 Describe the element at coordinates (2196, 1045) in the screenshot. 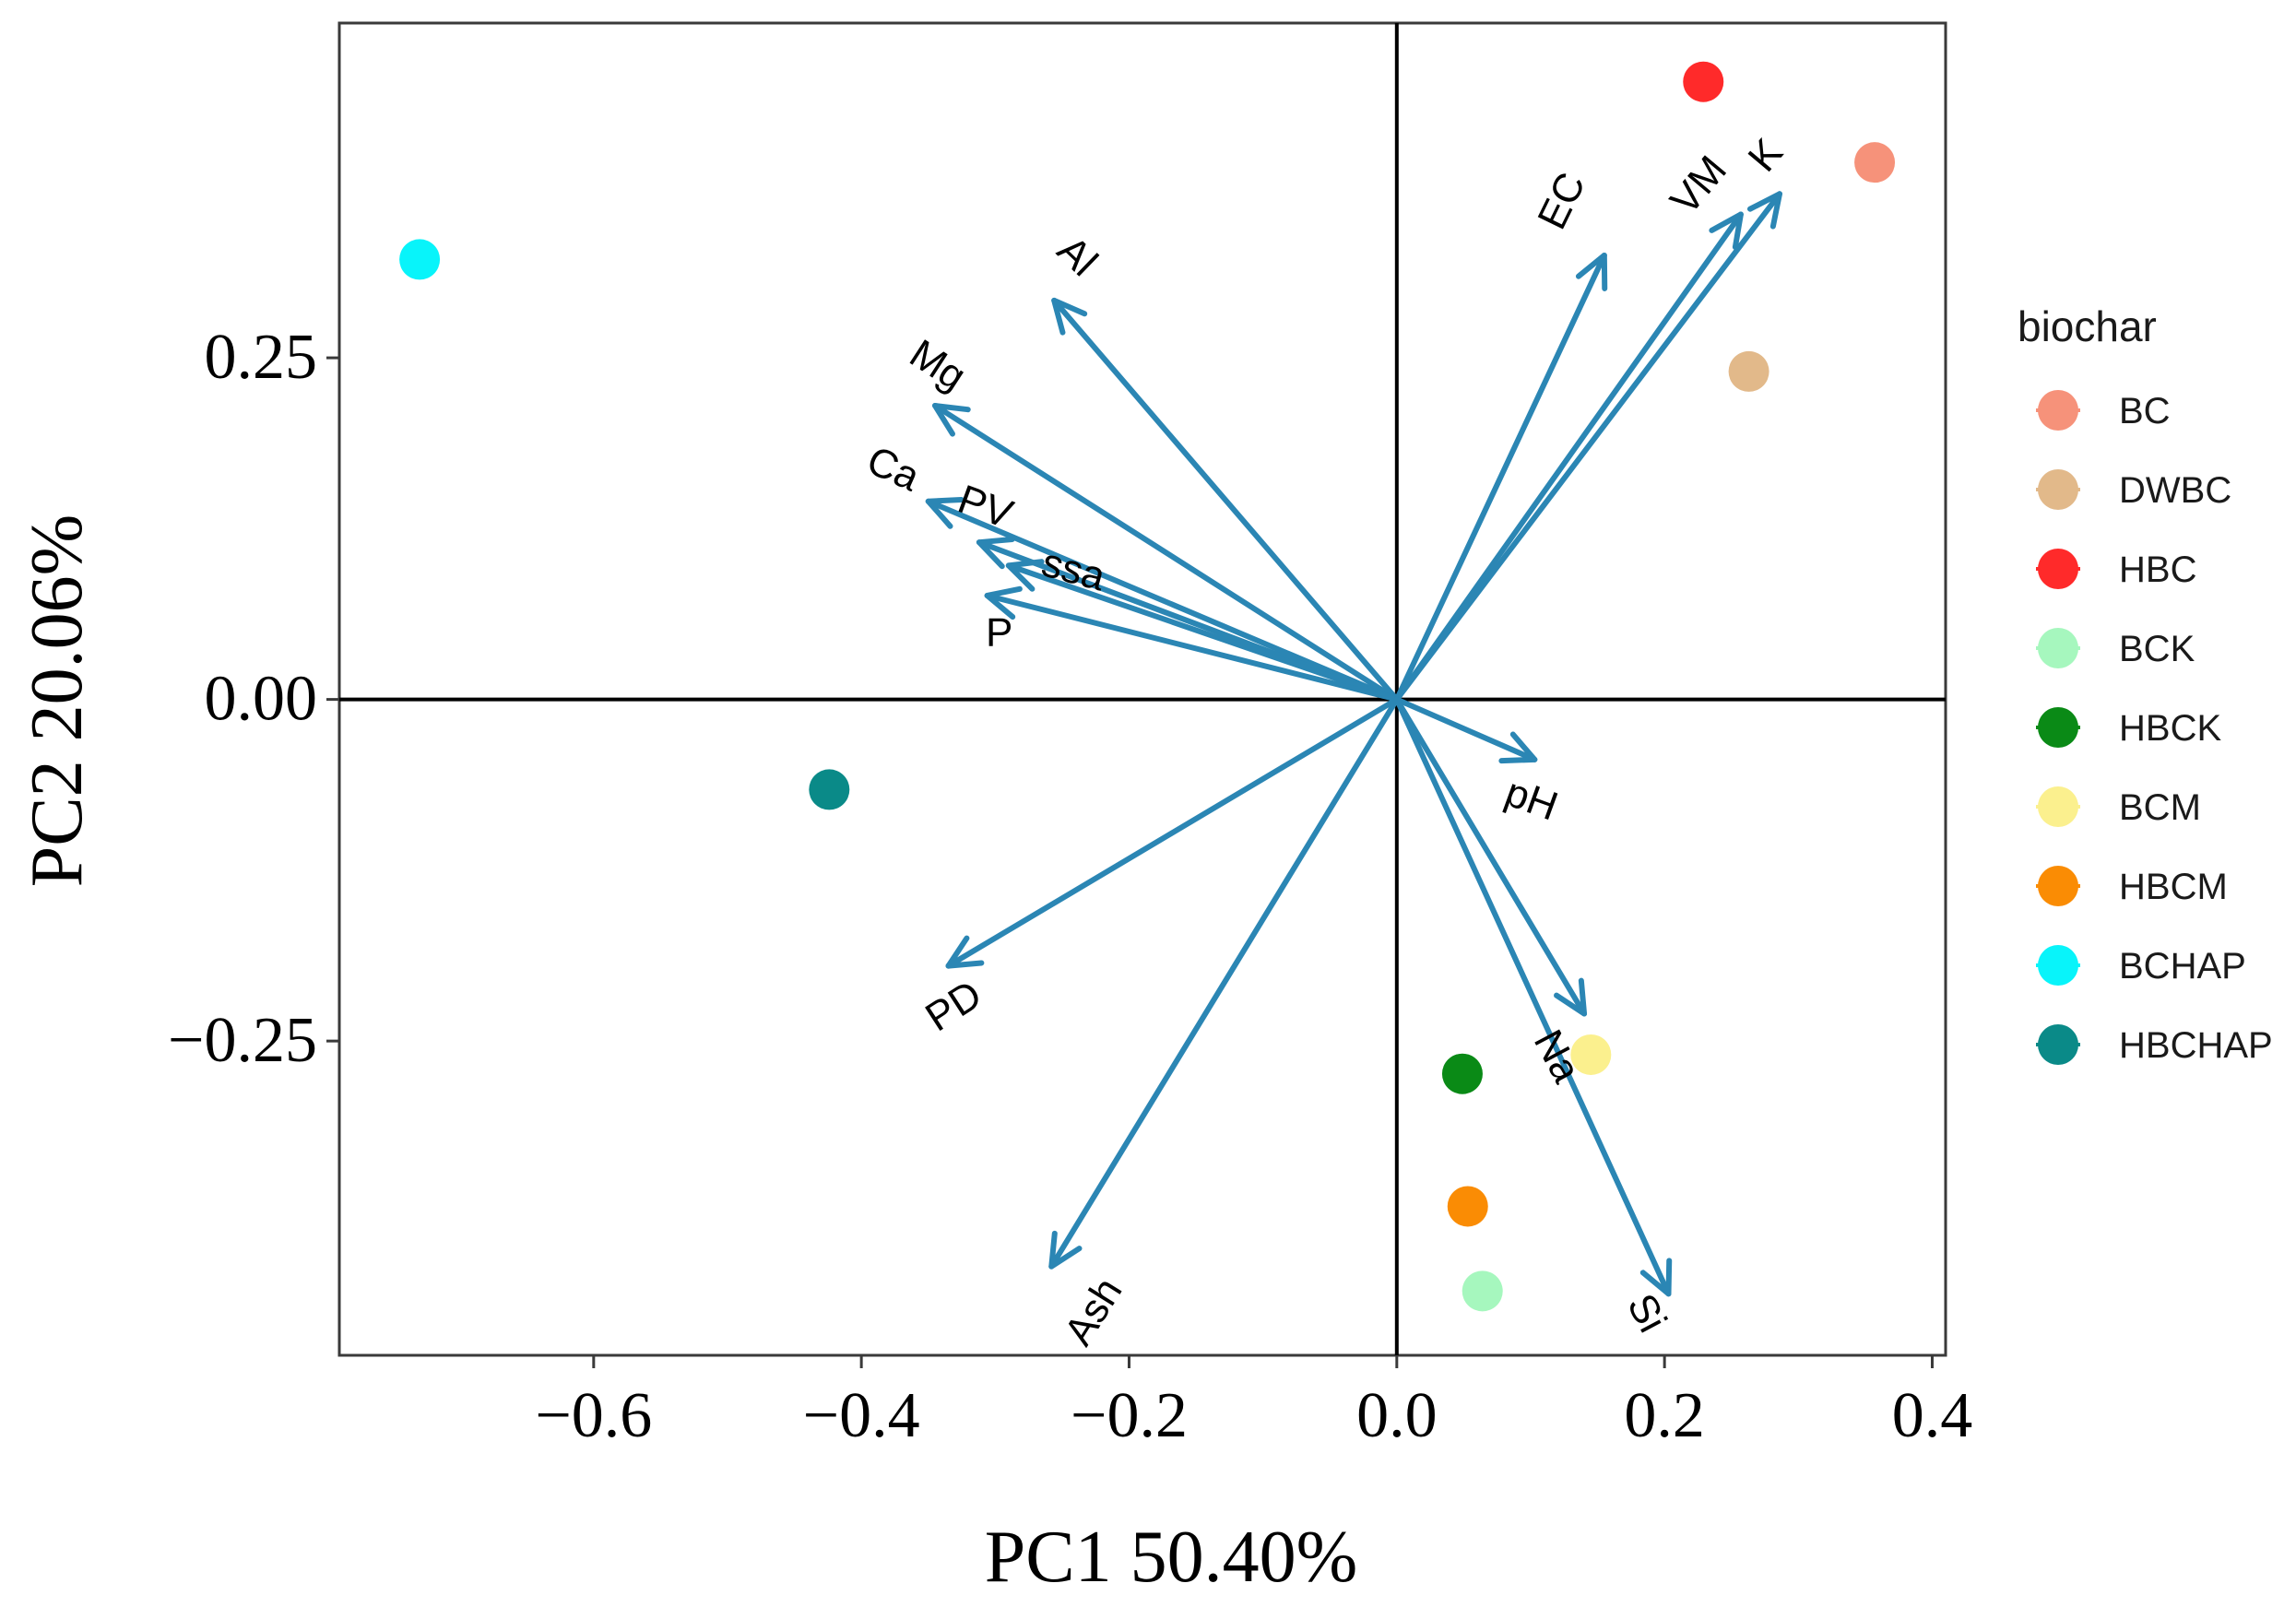

I see `legend-label: HBCHAP` at that location.